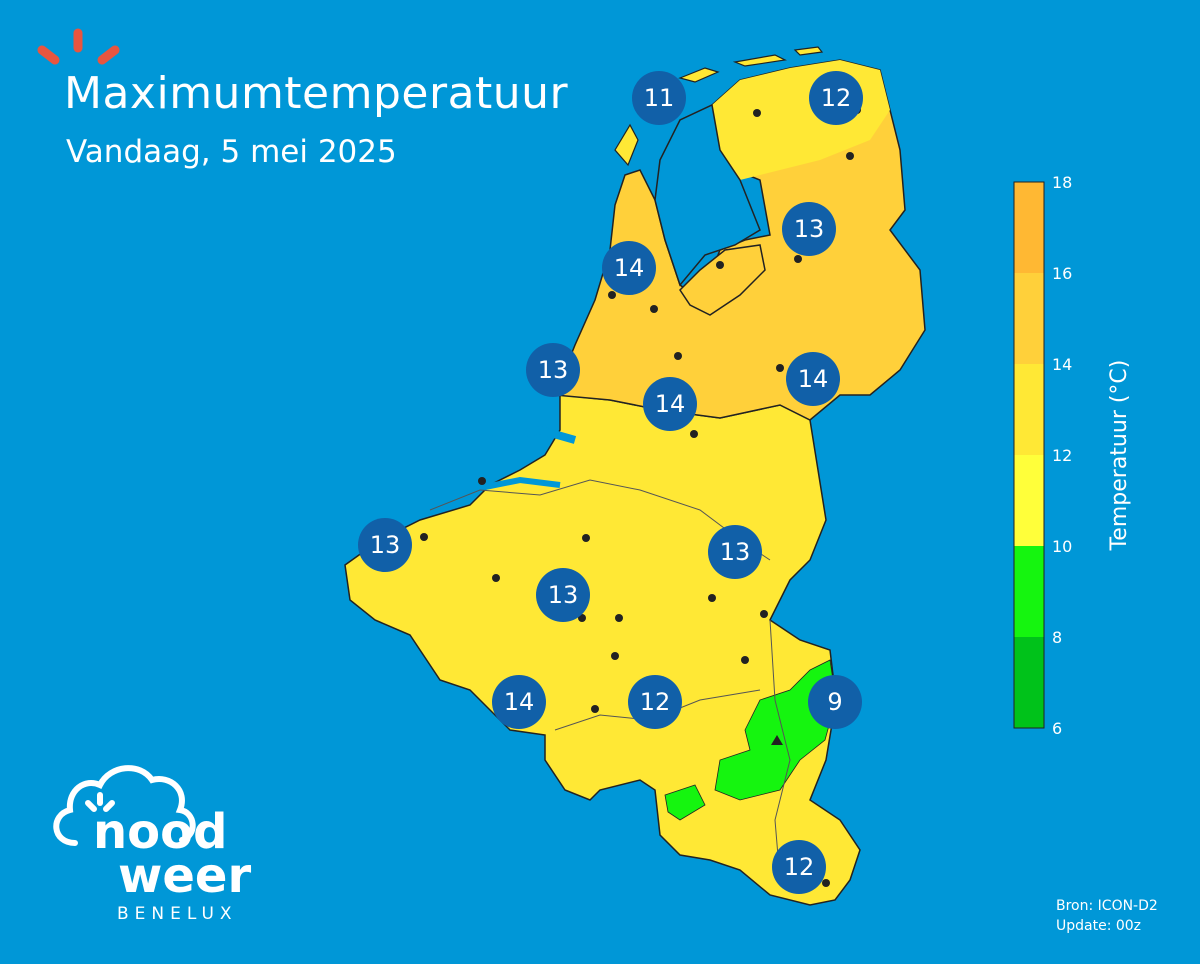 This screenshot has width=1200, height=964. I want to click on legend-tick: 10, so click(1062, 546).